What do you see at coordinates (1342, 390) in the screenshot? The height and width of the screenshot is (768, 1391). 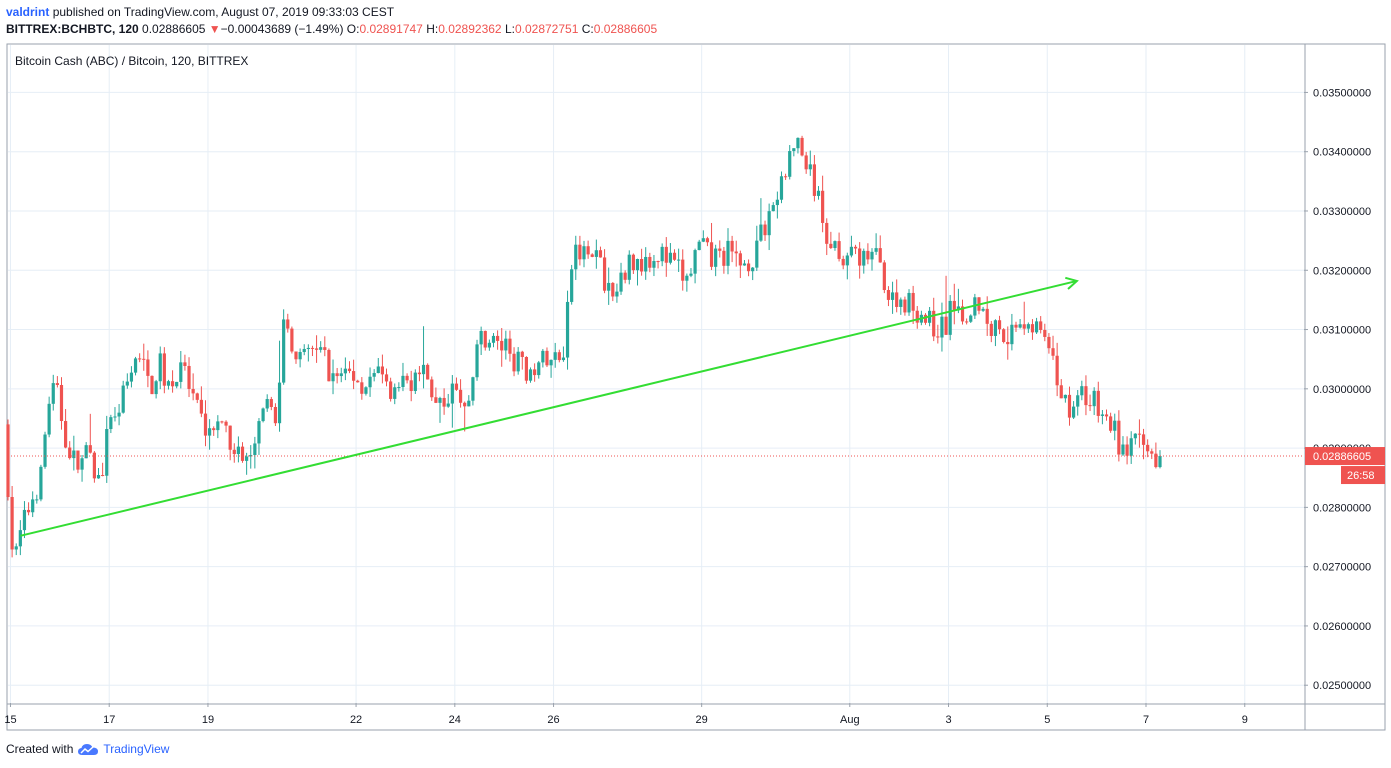 I see `price-tick-label: 0.03000000` at bounding box center [1342, 390].